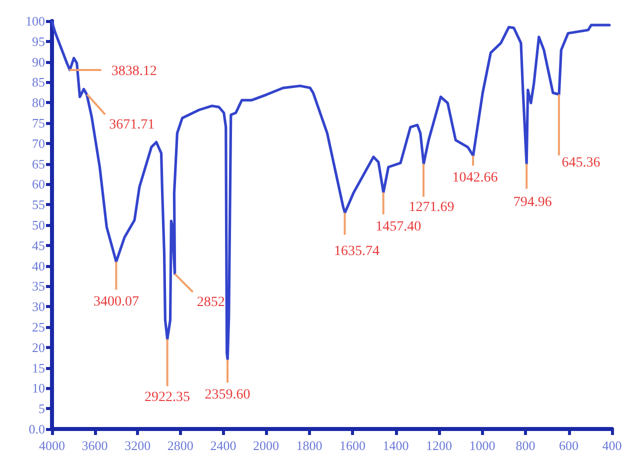 Image resolution: width=627 pixels, height=468 pixels. What do you see at coordinates (482, 445) in the screenshot?
I see `x-tick-label: 1000` at bounding box center [482, 445].